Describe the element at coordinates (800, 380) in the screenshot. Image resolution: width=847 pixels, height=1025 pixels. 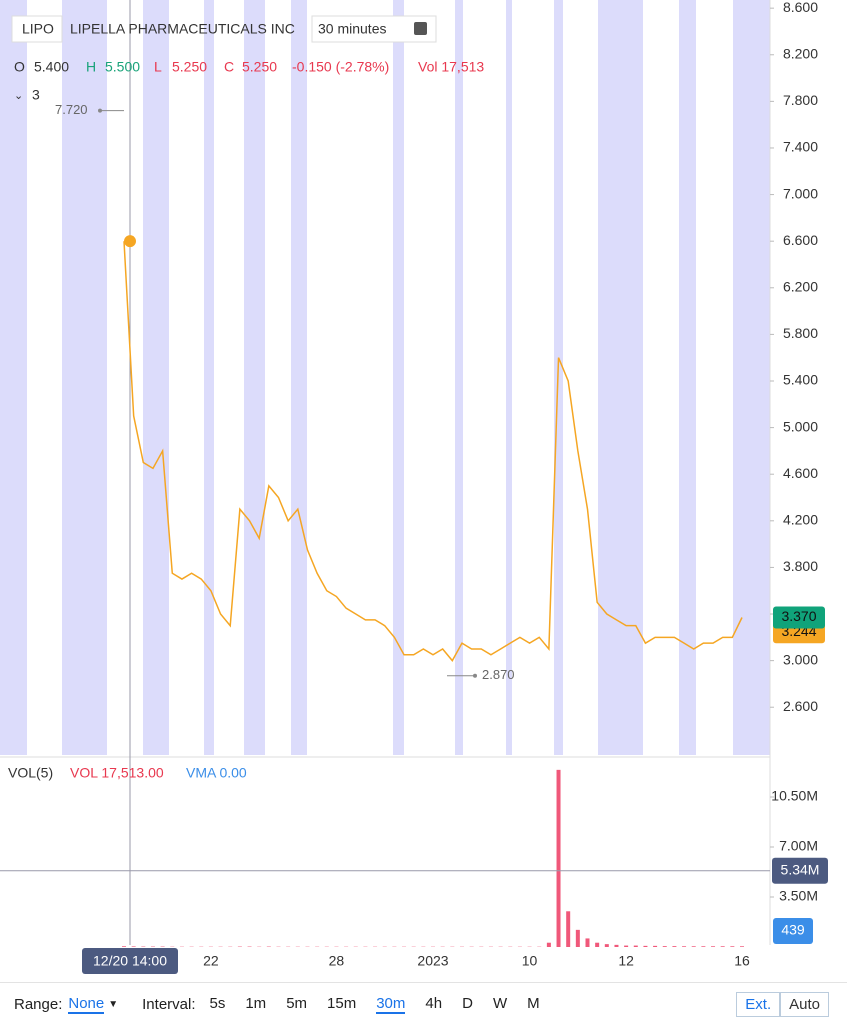
I see `y-tick-label: 5.400` at that location.